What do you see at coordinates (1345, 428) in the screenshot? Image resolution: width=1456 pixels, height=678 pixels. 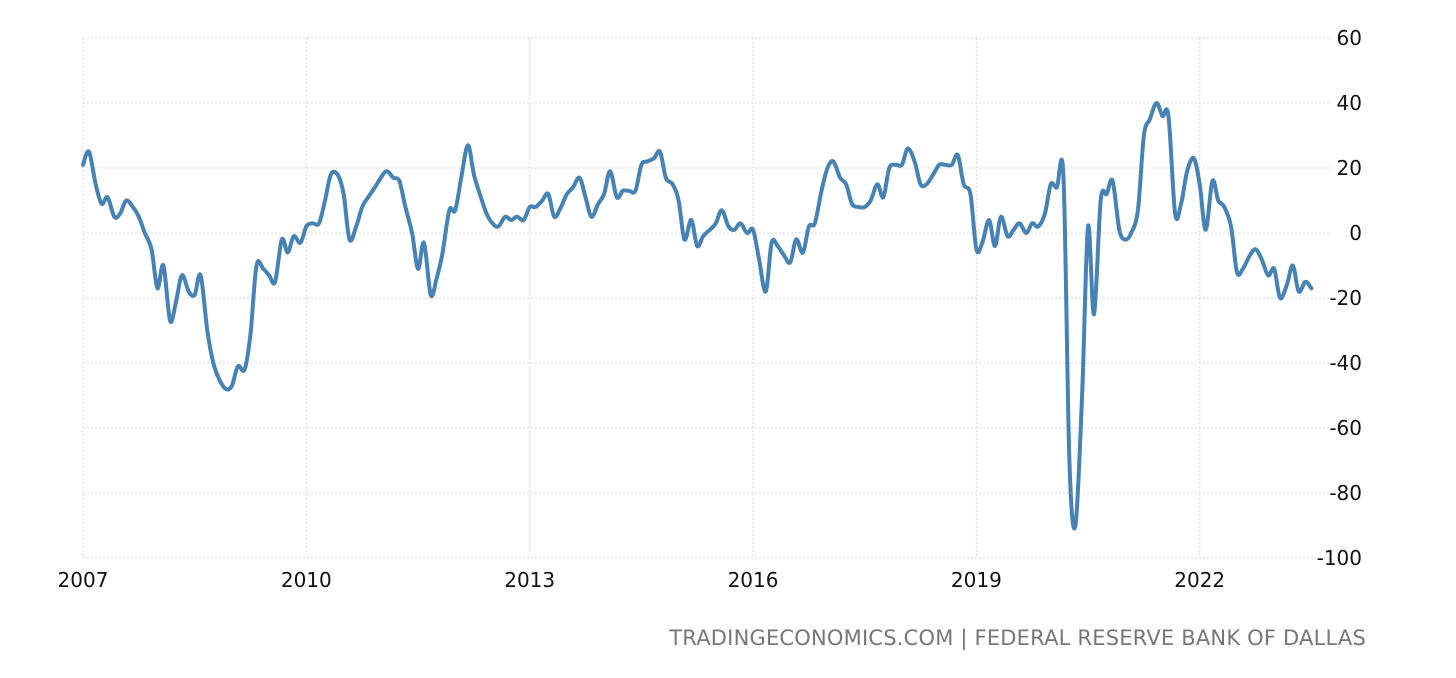 I see `y-tick-label: -60` at bounding box center [1345, 428].